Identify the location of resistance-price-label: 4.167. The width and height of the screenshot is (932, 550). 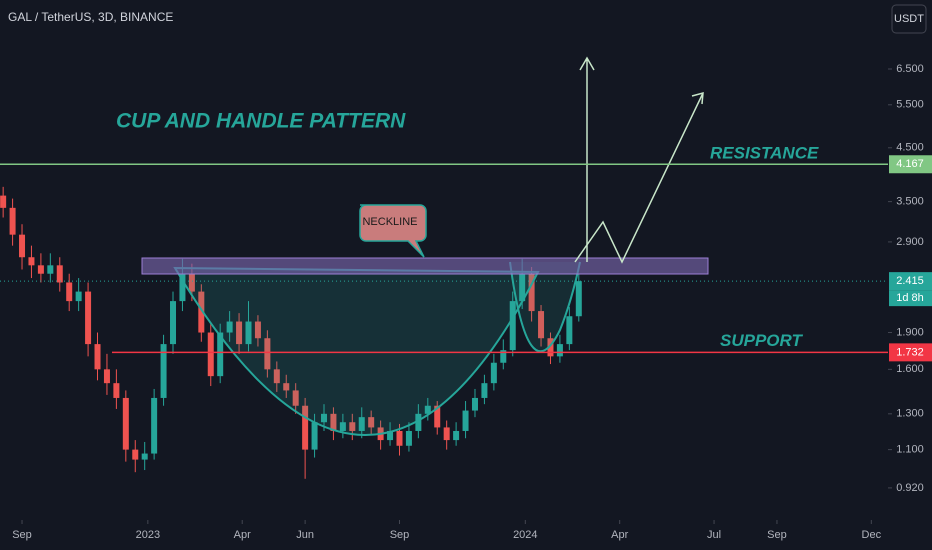
(910, 164).